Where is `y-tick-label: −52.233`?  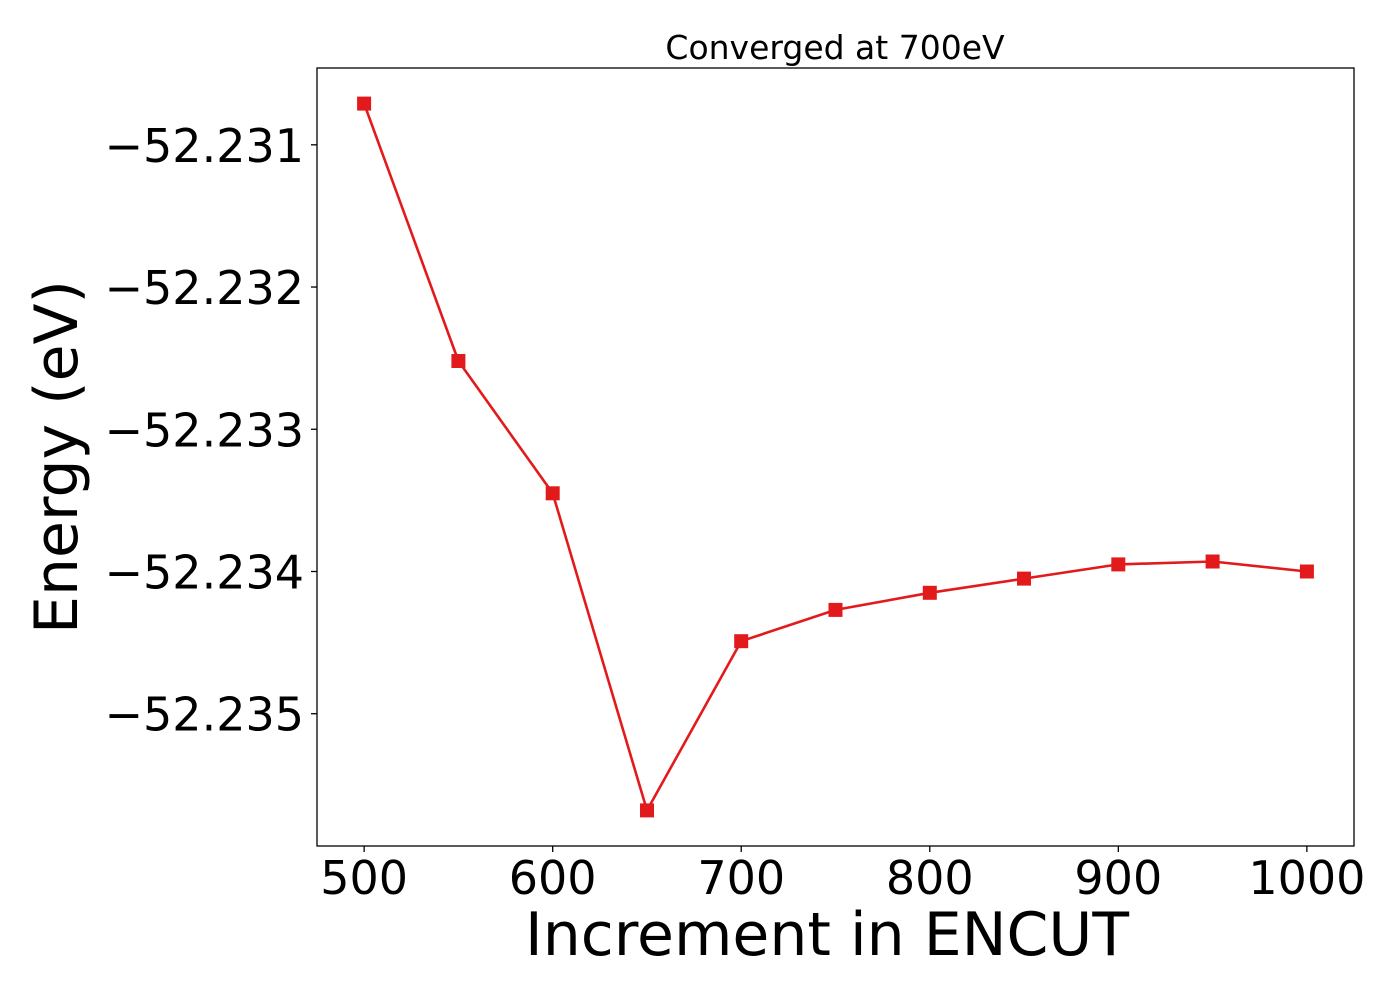 y-tick-label: −52.233 is located at coordinates (205, 430).